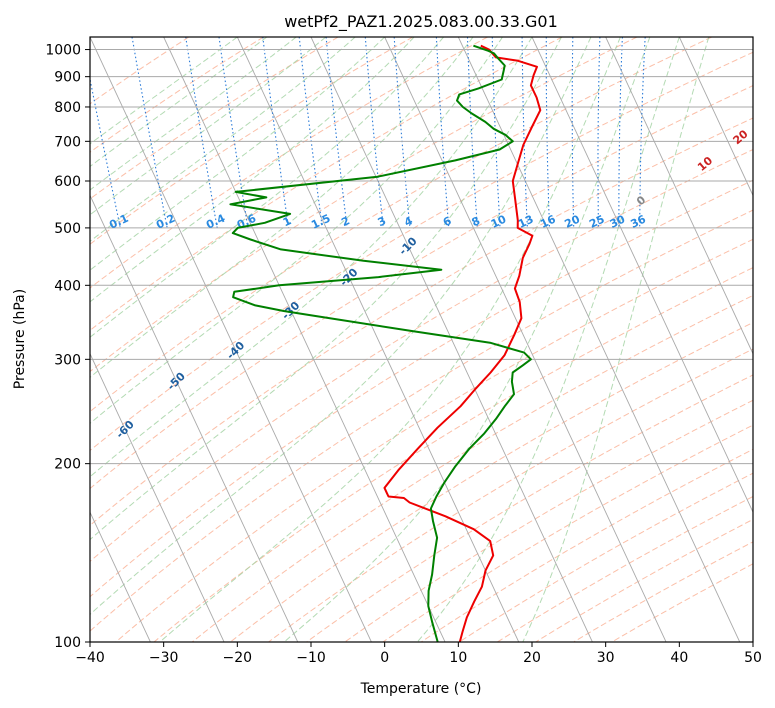 Image resolution: width=775 pixels, height=708 pixels. Describe the element at coordinates (67, 360) in the screenshot. I see `y-tick-label: 300` at that location.